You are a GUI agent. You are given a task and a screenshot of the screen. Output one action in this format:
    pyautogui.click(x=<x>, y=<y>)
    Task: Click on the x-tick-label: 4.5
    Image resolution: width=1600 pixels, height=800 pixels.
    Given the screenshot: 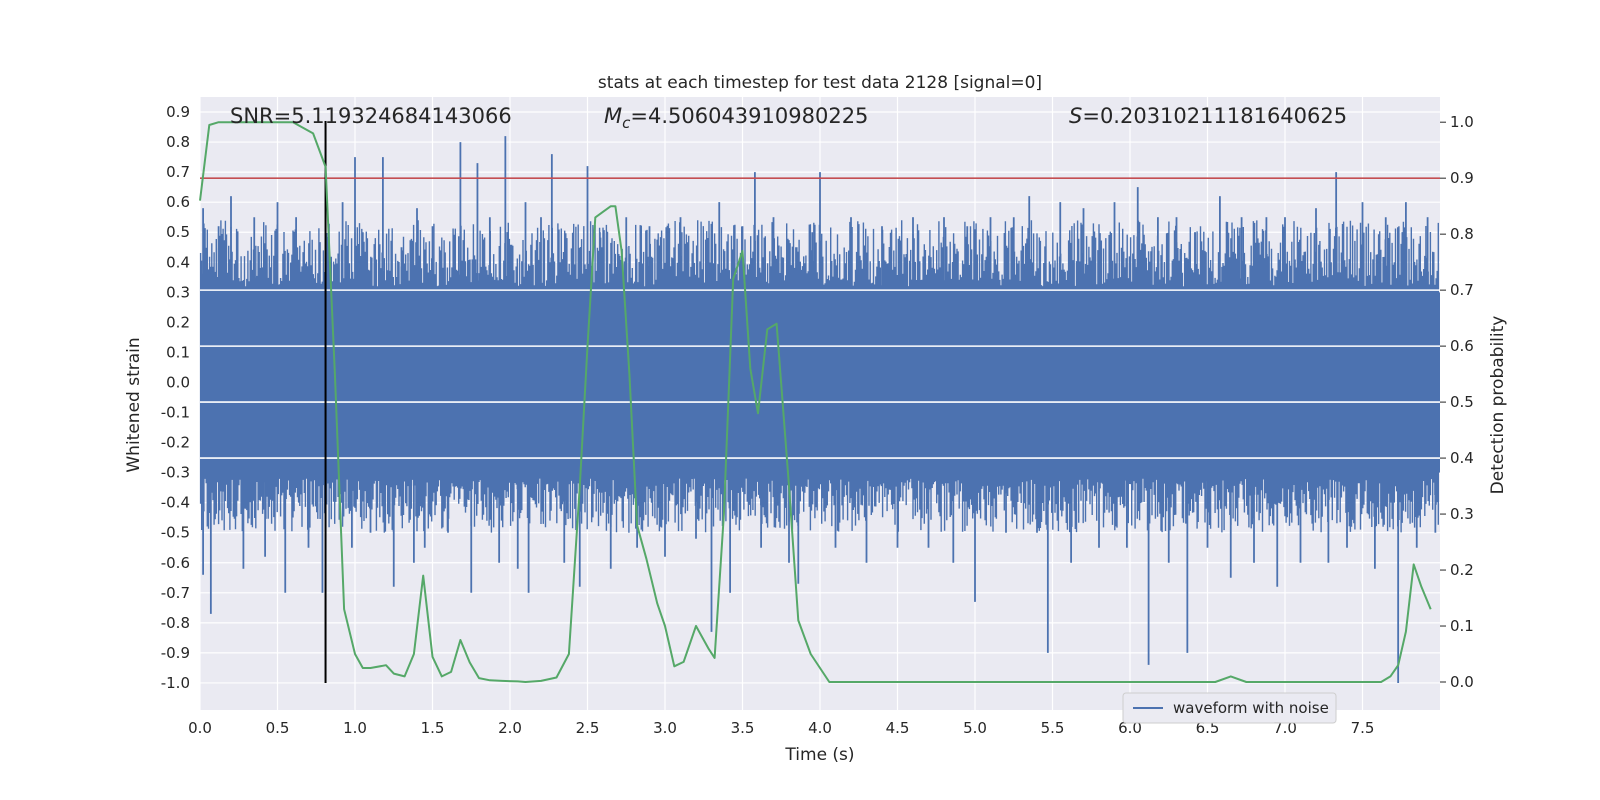 What is the action you would take?
    pyautogui.click(x=898, y=728)
    